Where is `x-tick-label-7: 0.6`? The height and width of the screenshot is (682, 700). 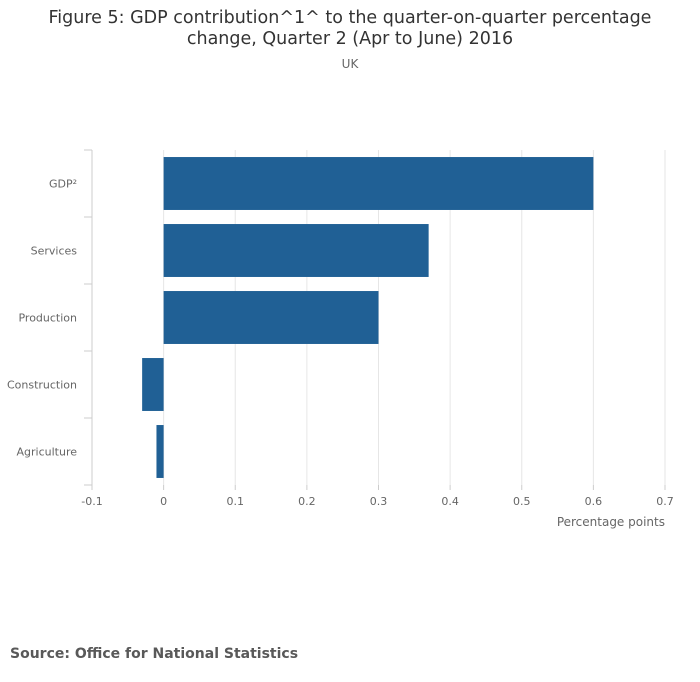
x-tick-label-7: 0.6 is located at coordinates (594, 501).